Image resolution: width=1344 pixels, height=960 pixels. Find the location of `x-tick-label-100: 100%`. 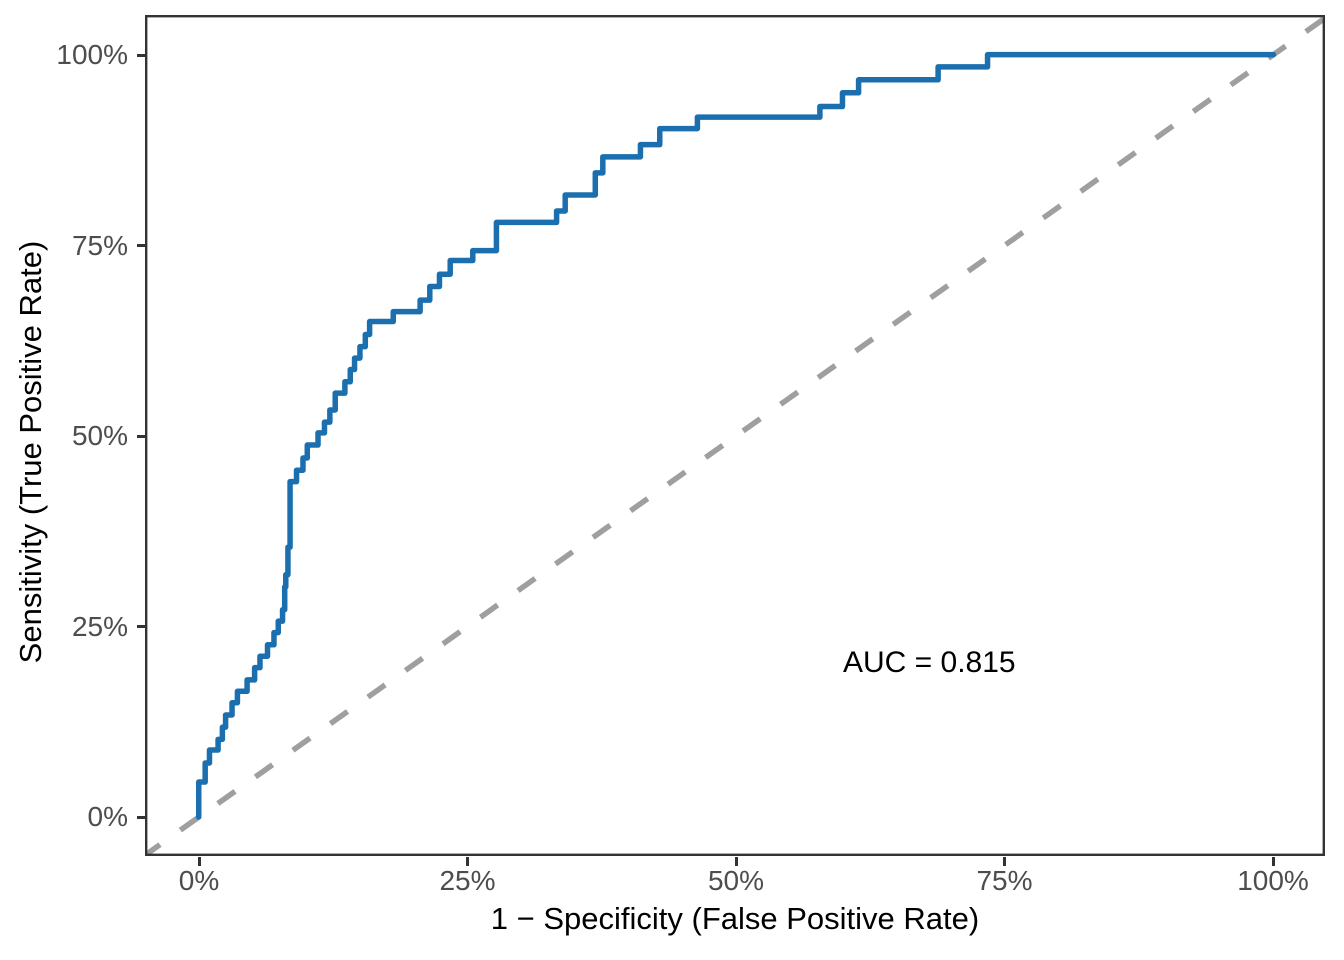

x-tick-label-100: 100% is located at coordinates (1273, 880).